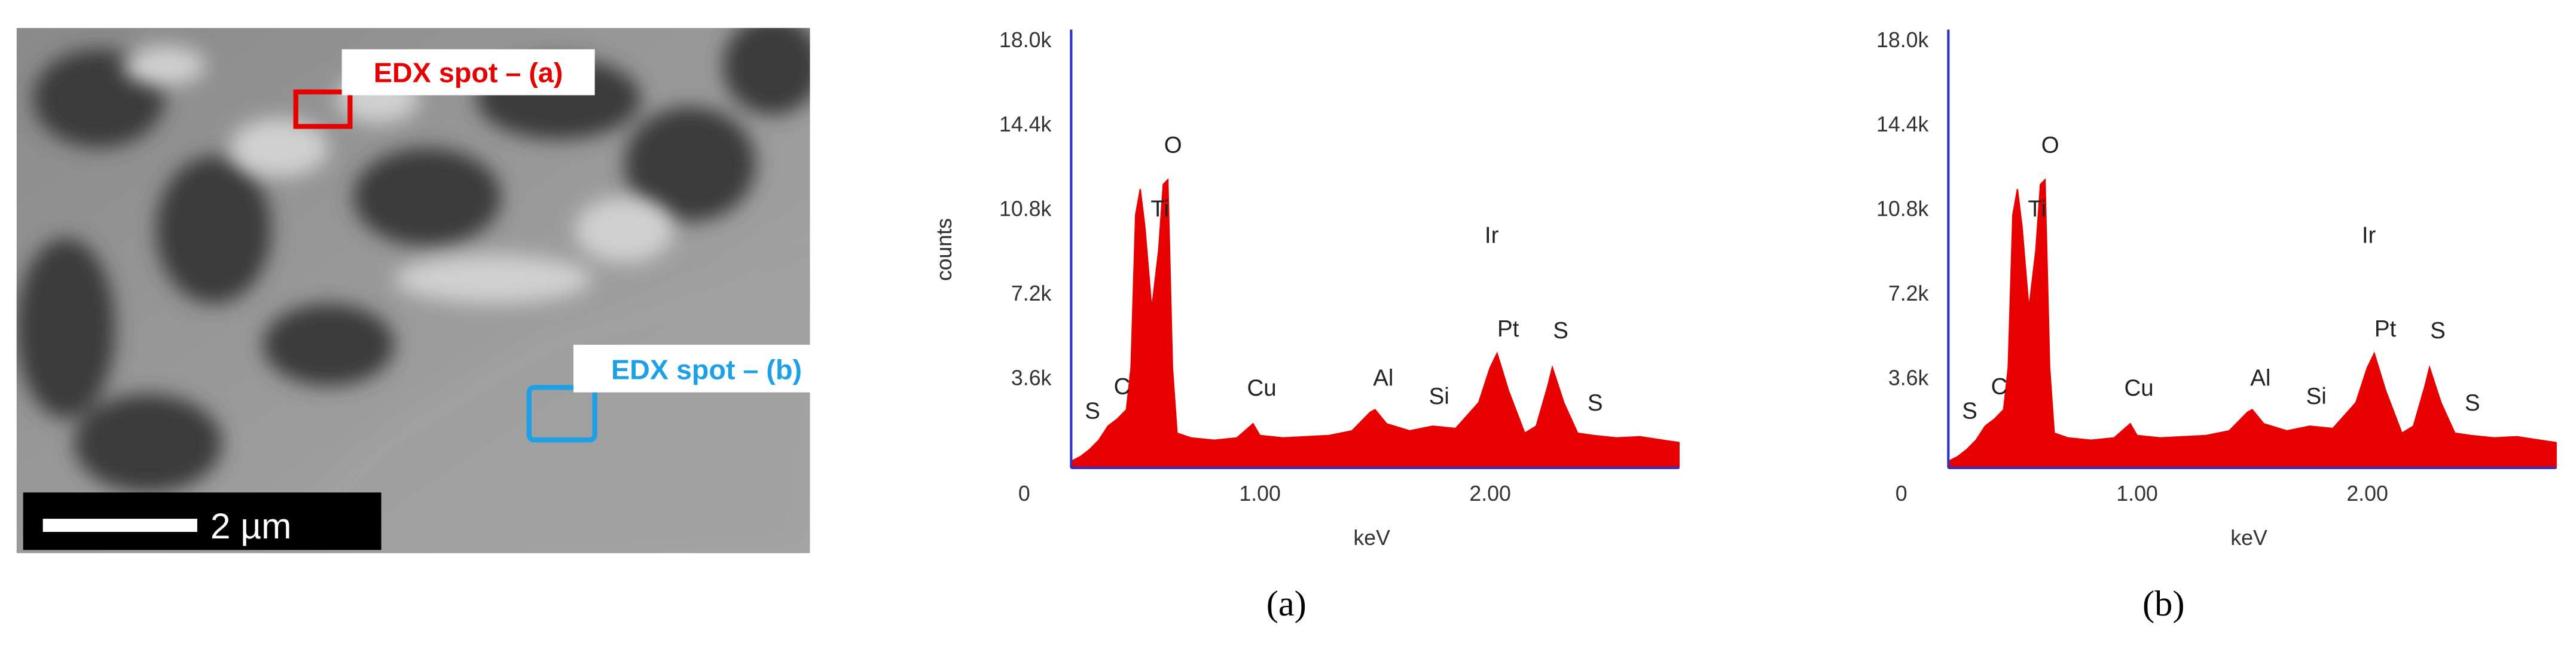  What do you see at coordinates (323, 109) in the screenshot?
I see `spot-box-a` at bounding box center [323, 109].